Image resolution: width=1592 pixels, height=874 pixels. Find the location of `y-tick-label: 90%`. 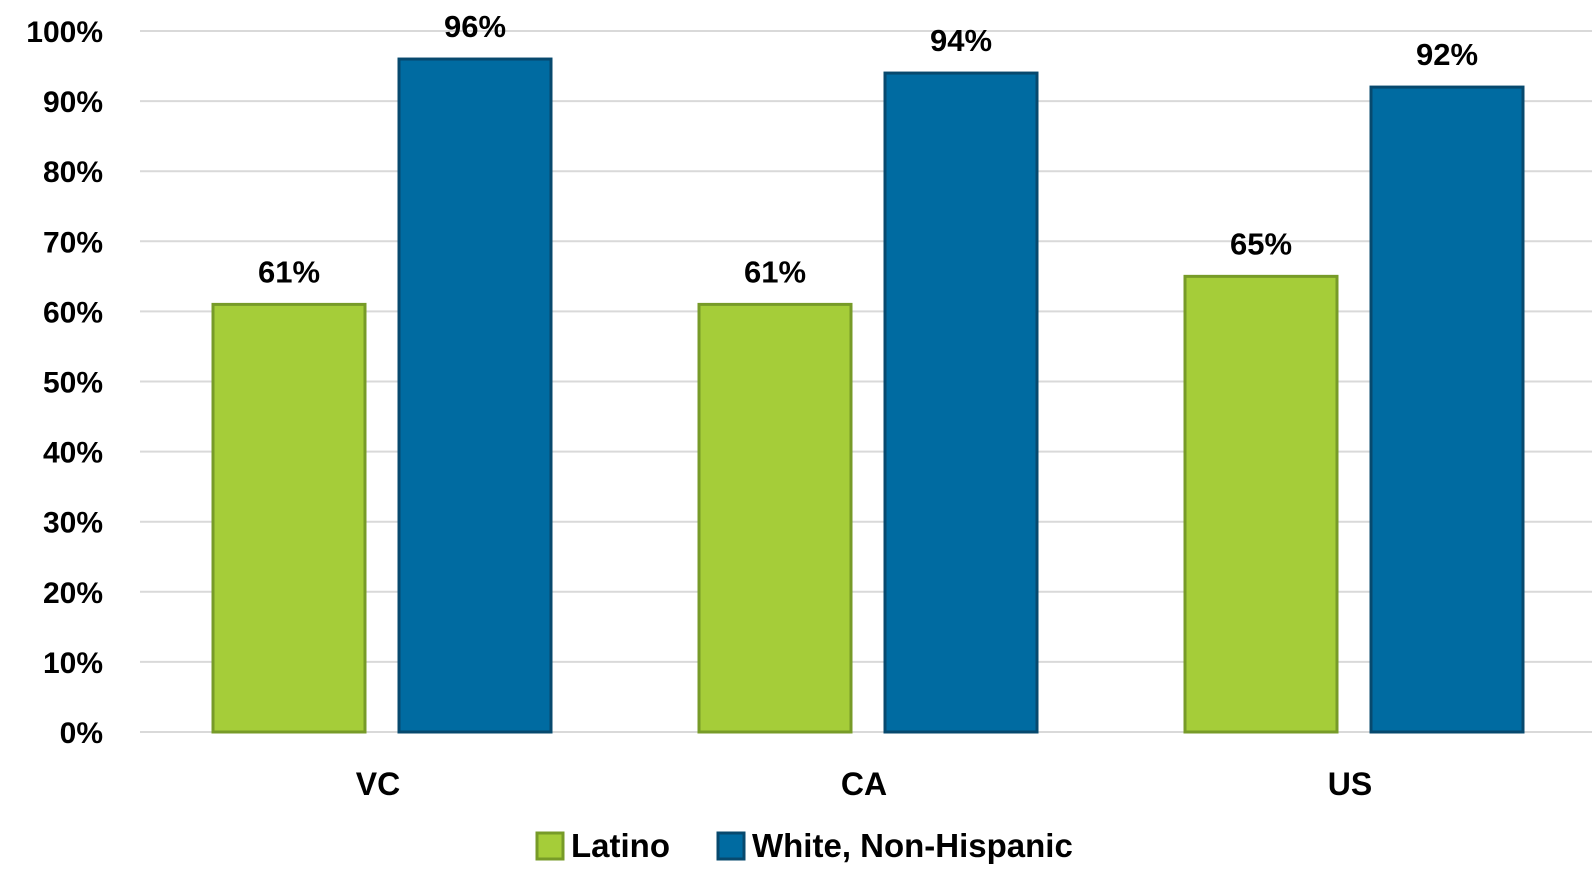

y-tick-label: 90% is located at coordinates (73, 102).